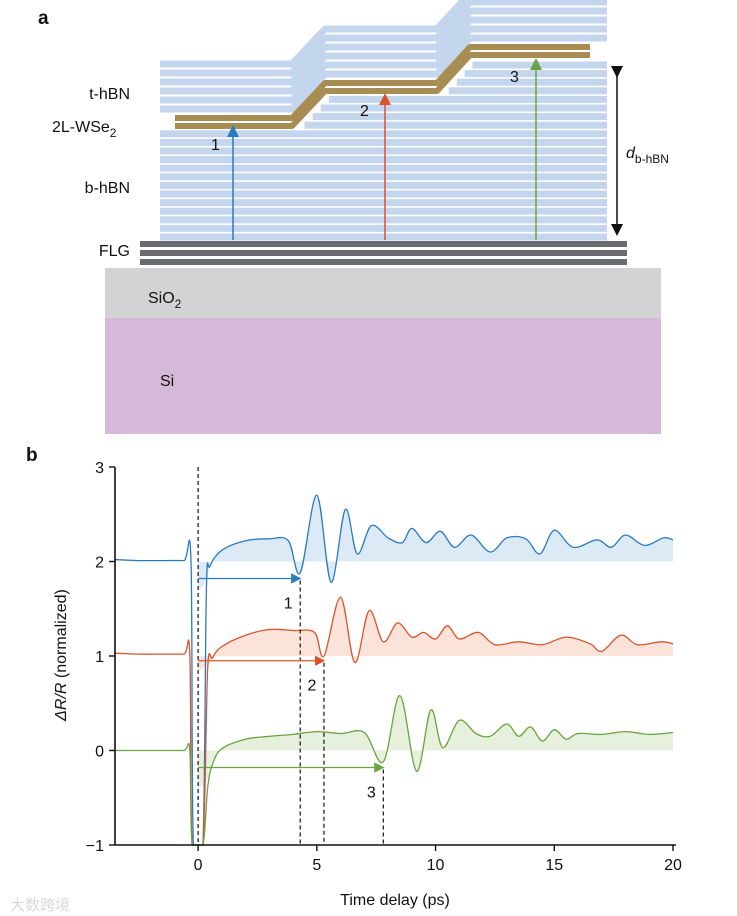  Describe the element at coordinates (99, 563) in the screenshot. I see `y-tick-label: 2` at that location.